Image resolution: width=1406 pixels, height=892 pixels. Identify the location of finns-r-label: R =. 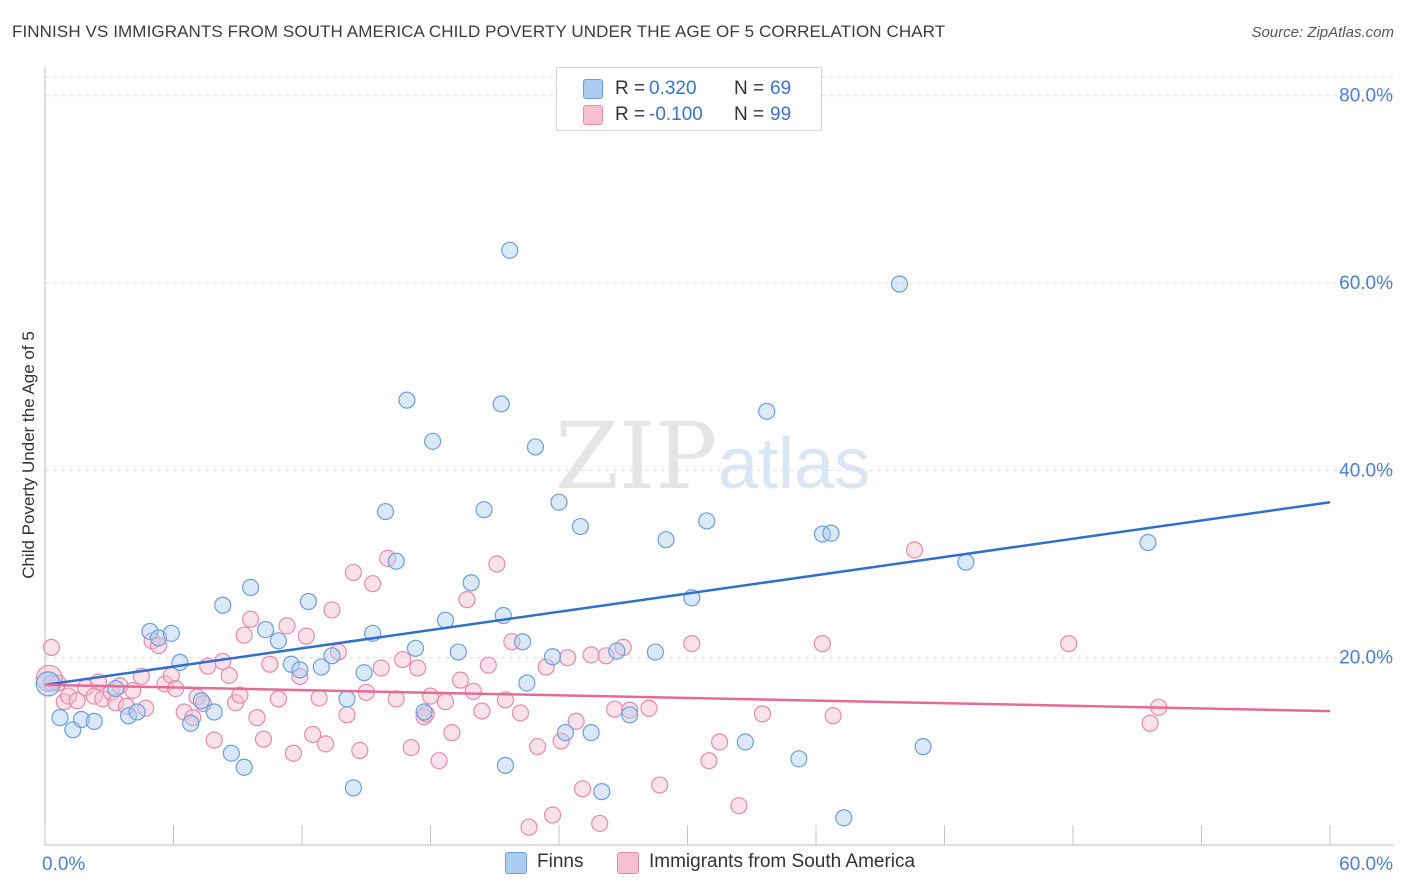
(630, 88).